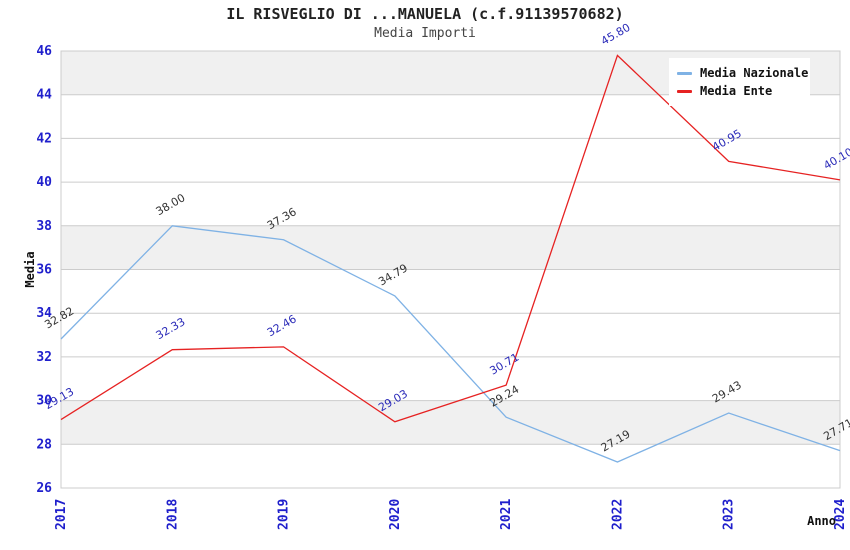 The width and height of the screenshot is (850, 550). I want to click on y-tick-label: 42, so click(44, 138).